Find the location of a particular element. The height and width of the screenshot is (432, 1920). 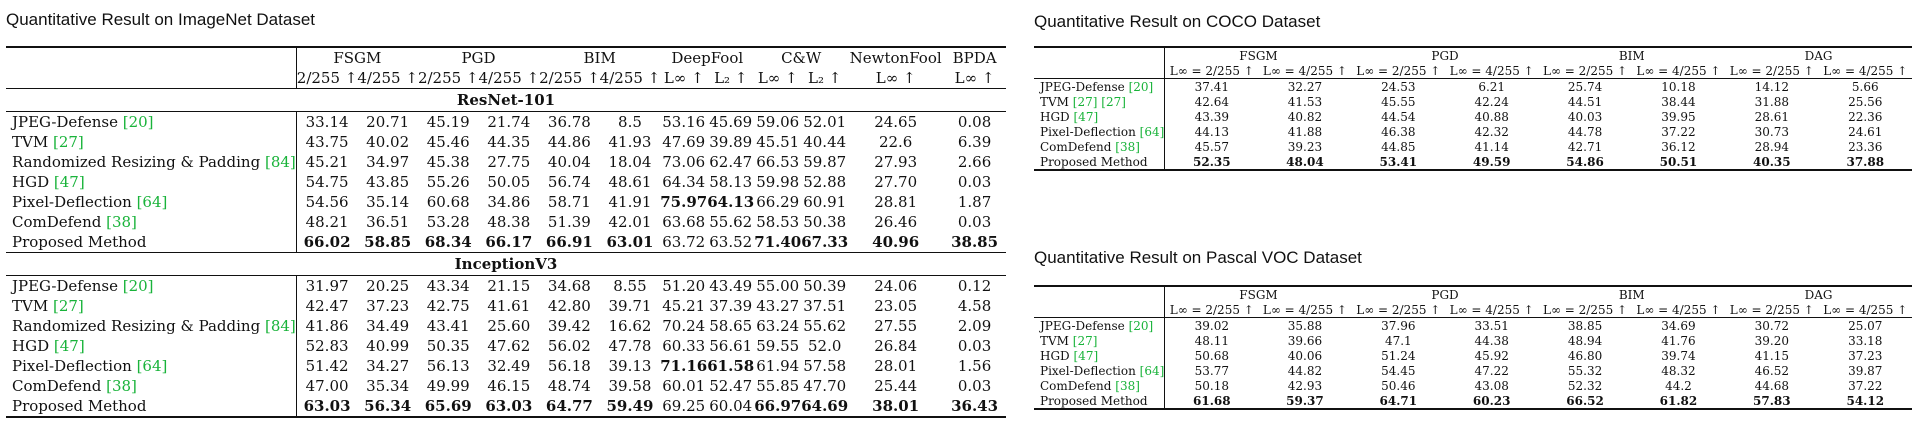

imagenet-value-cell: 18.04 is located at coordinates (630, 162).